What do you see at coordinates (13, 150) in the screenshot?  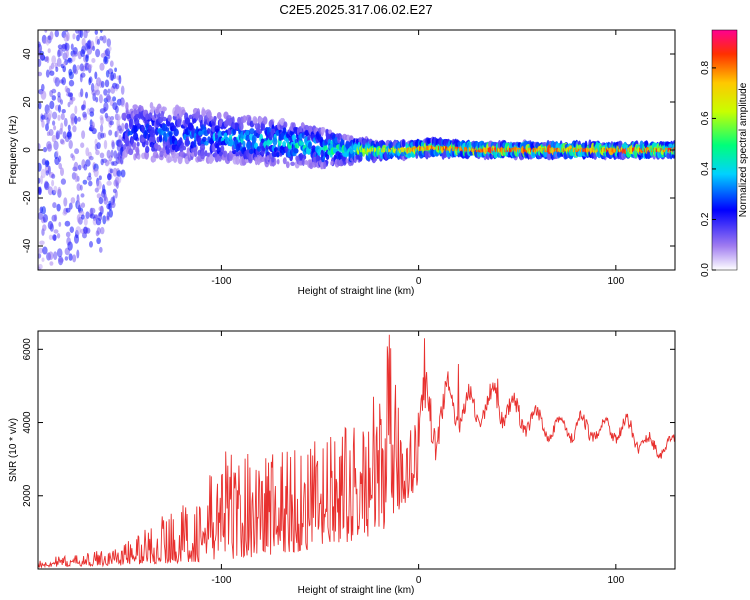 I see `y-axis-label: Frequency (Hz)` at bounding box center [13, 150].